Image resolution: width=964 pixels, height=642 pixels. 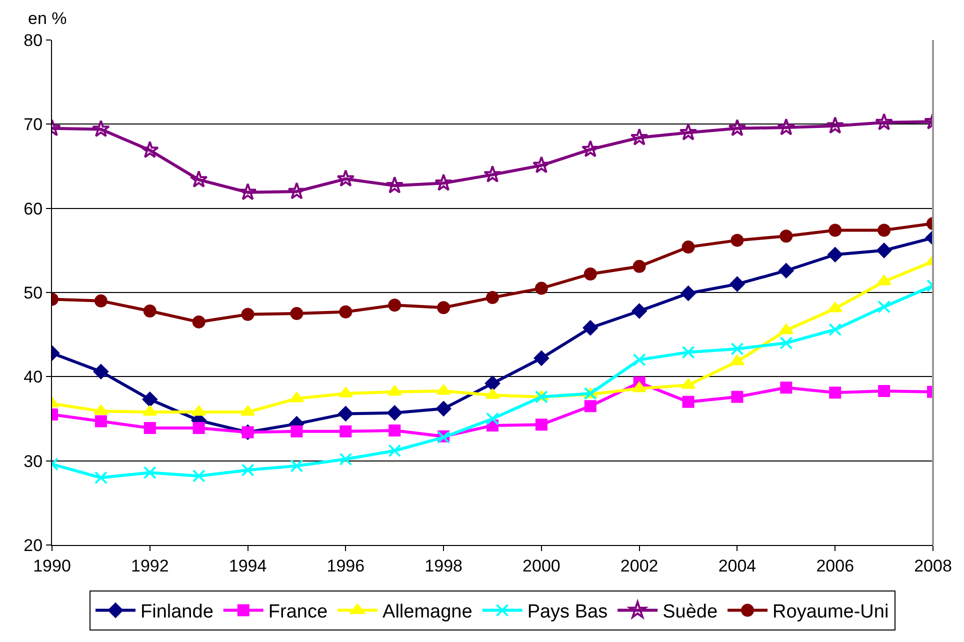 What do you see at coordinates (639, 566) in the screenshot?
I see `x-tick-label: 2002` at bounding box center [639, 566].